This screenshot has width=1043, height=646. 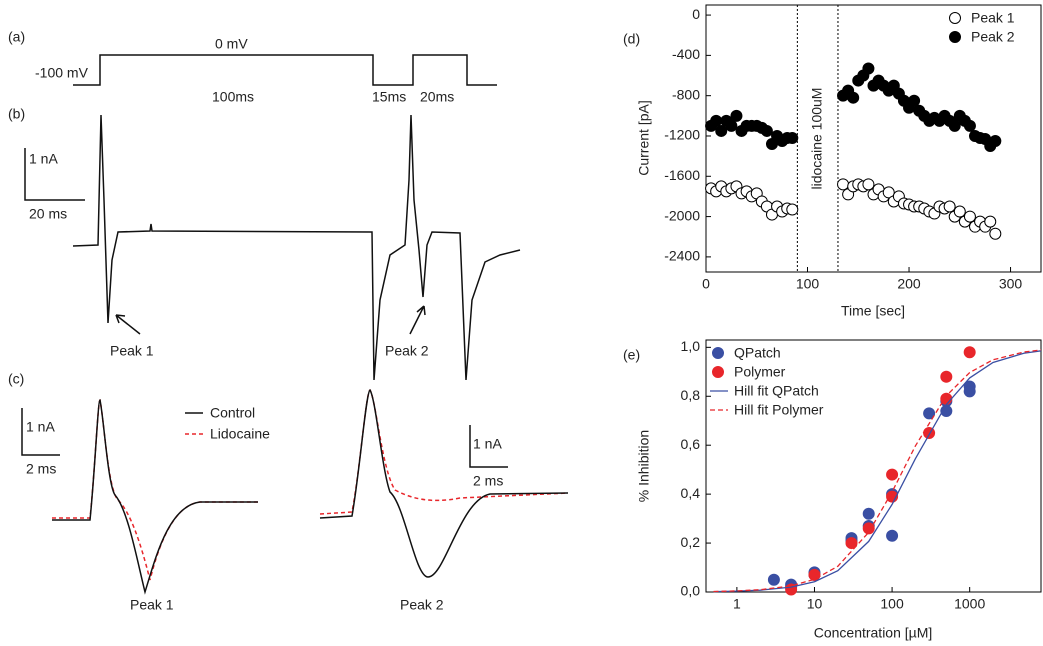 I want to click on annotation: lidocaine 100uM, so click(x=816, y=139).